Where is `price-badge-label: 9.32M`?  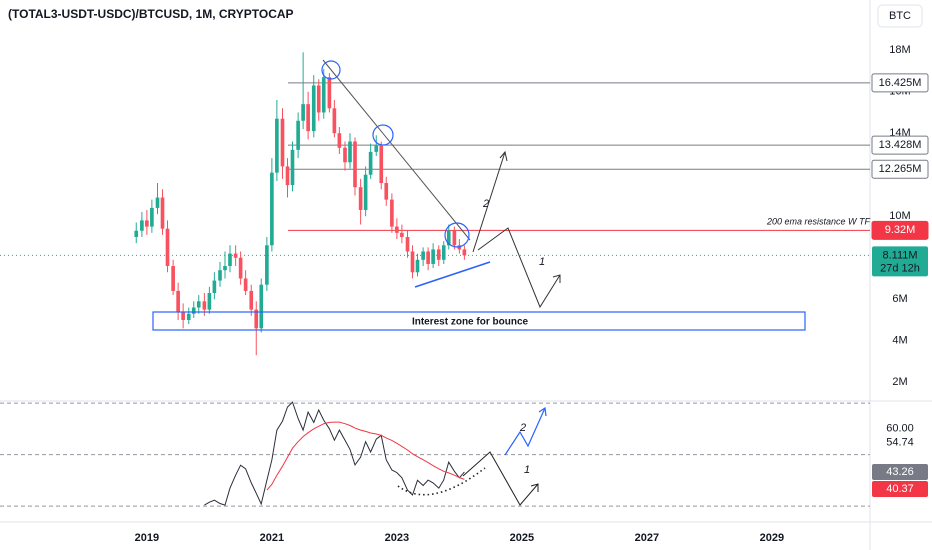 price-badge-label: 9.32M is located at coordinates (900, 230).